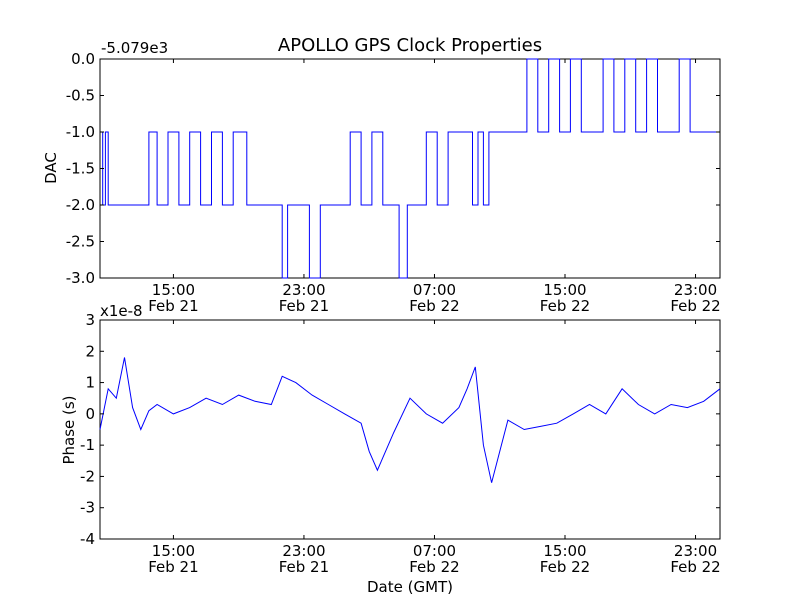 This screenshot has height=600, width=800. I want to click on phase-y-tick-label: -1, so click(87, 445).